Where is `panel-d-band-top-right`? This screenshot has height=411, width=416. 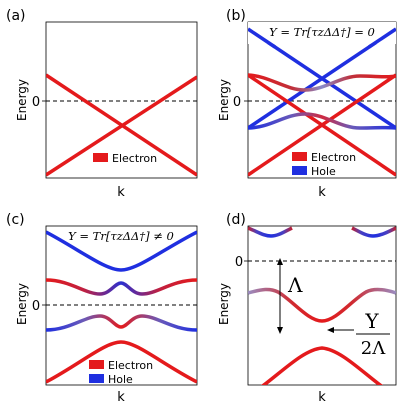
panel-d-band-top-right is located at coordinates (373, 232).